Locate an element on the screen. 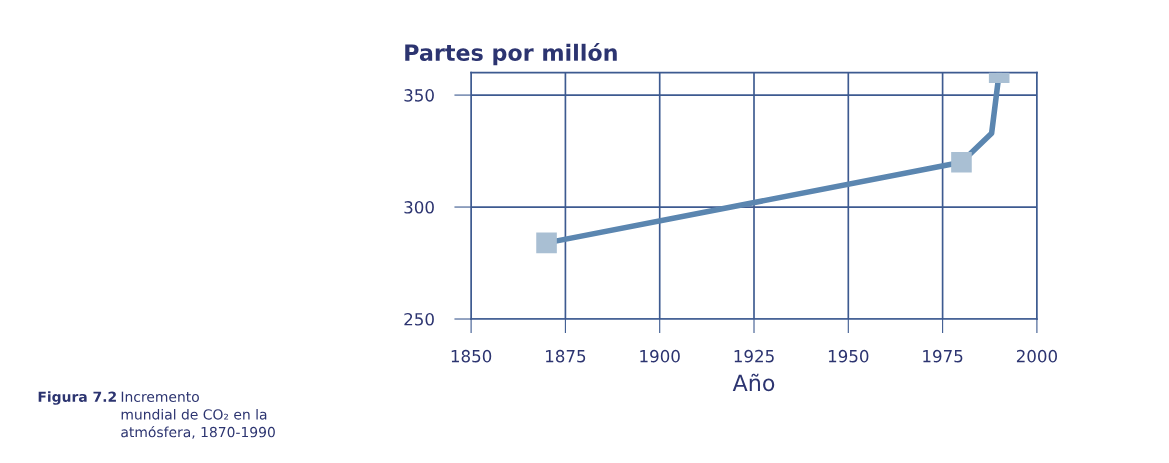 This screenshot has width=1169, height=463. y-tick-label: 300 is located at coordinates (419, 207).